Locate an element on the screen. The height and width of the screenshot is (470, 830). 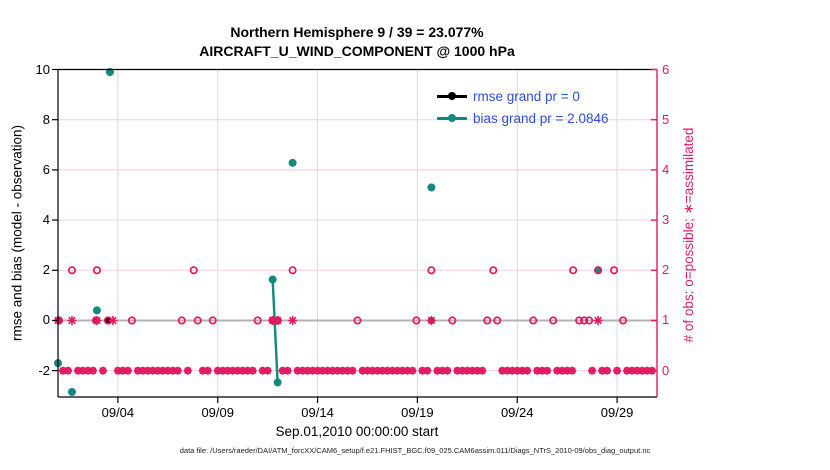
rmse-dot-marker is located at coordinates (108, 320).